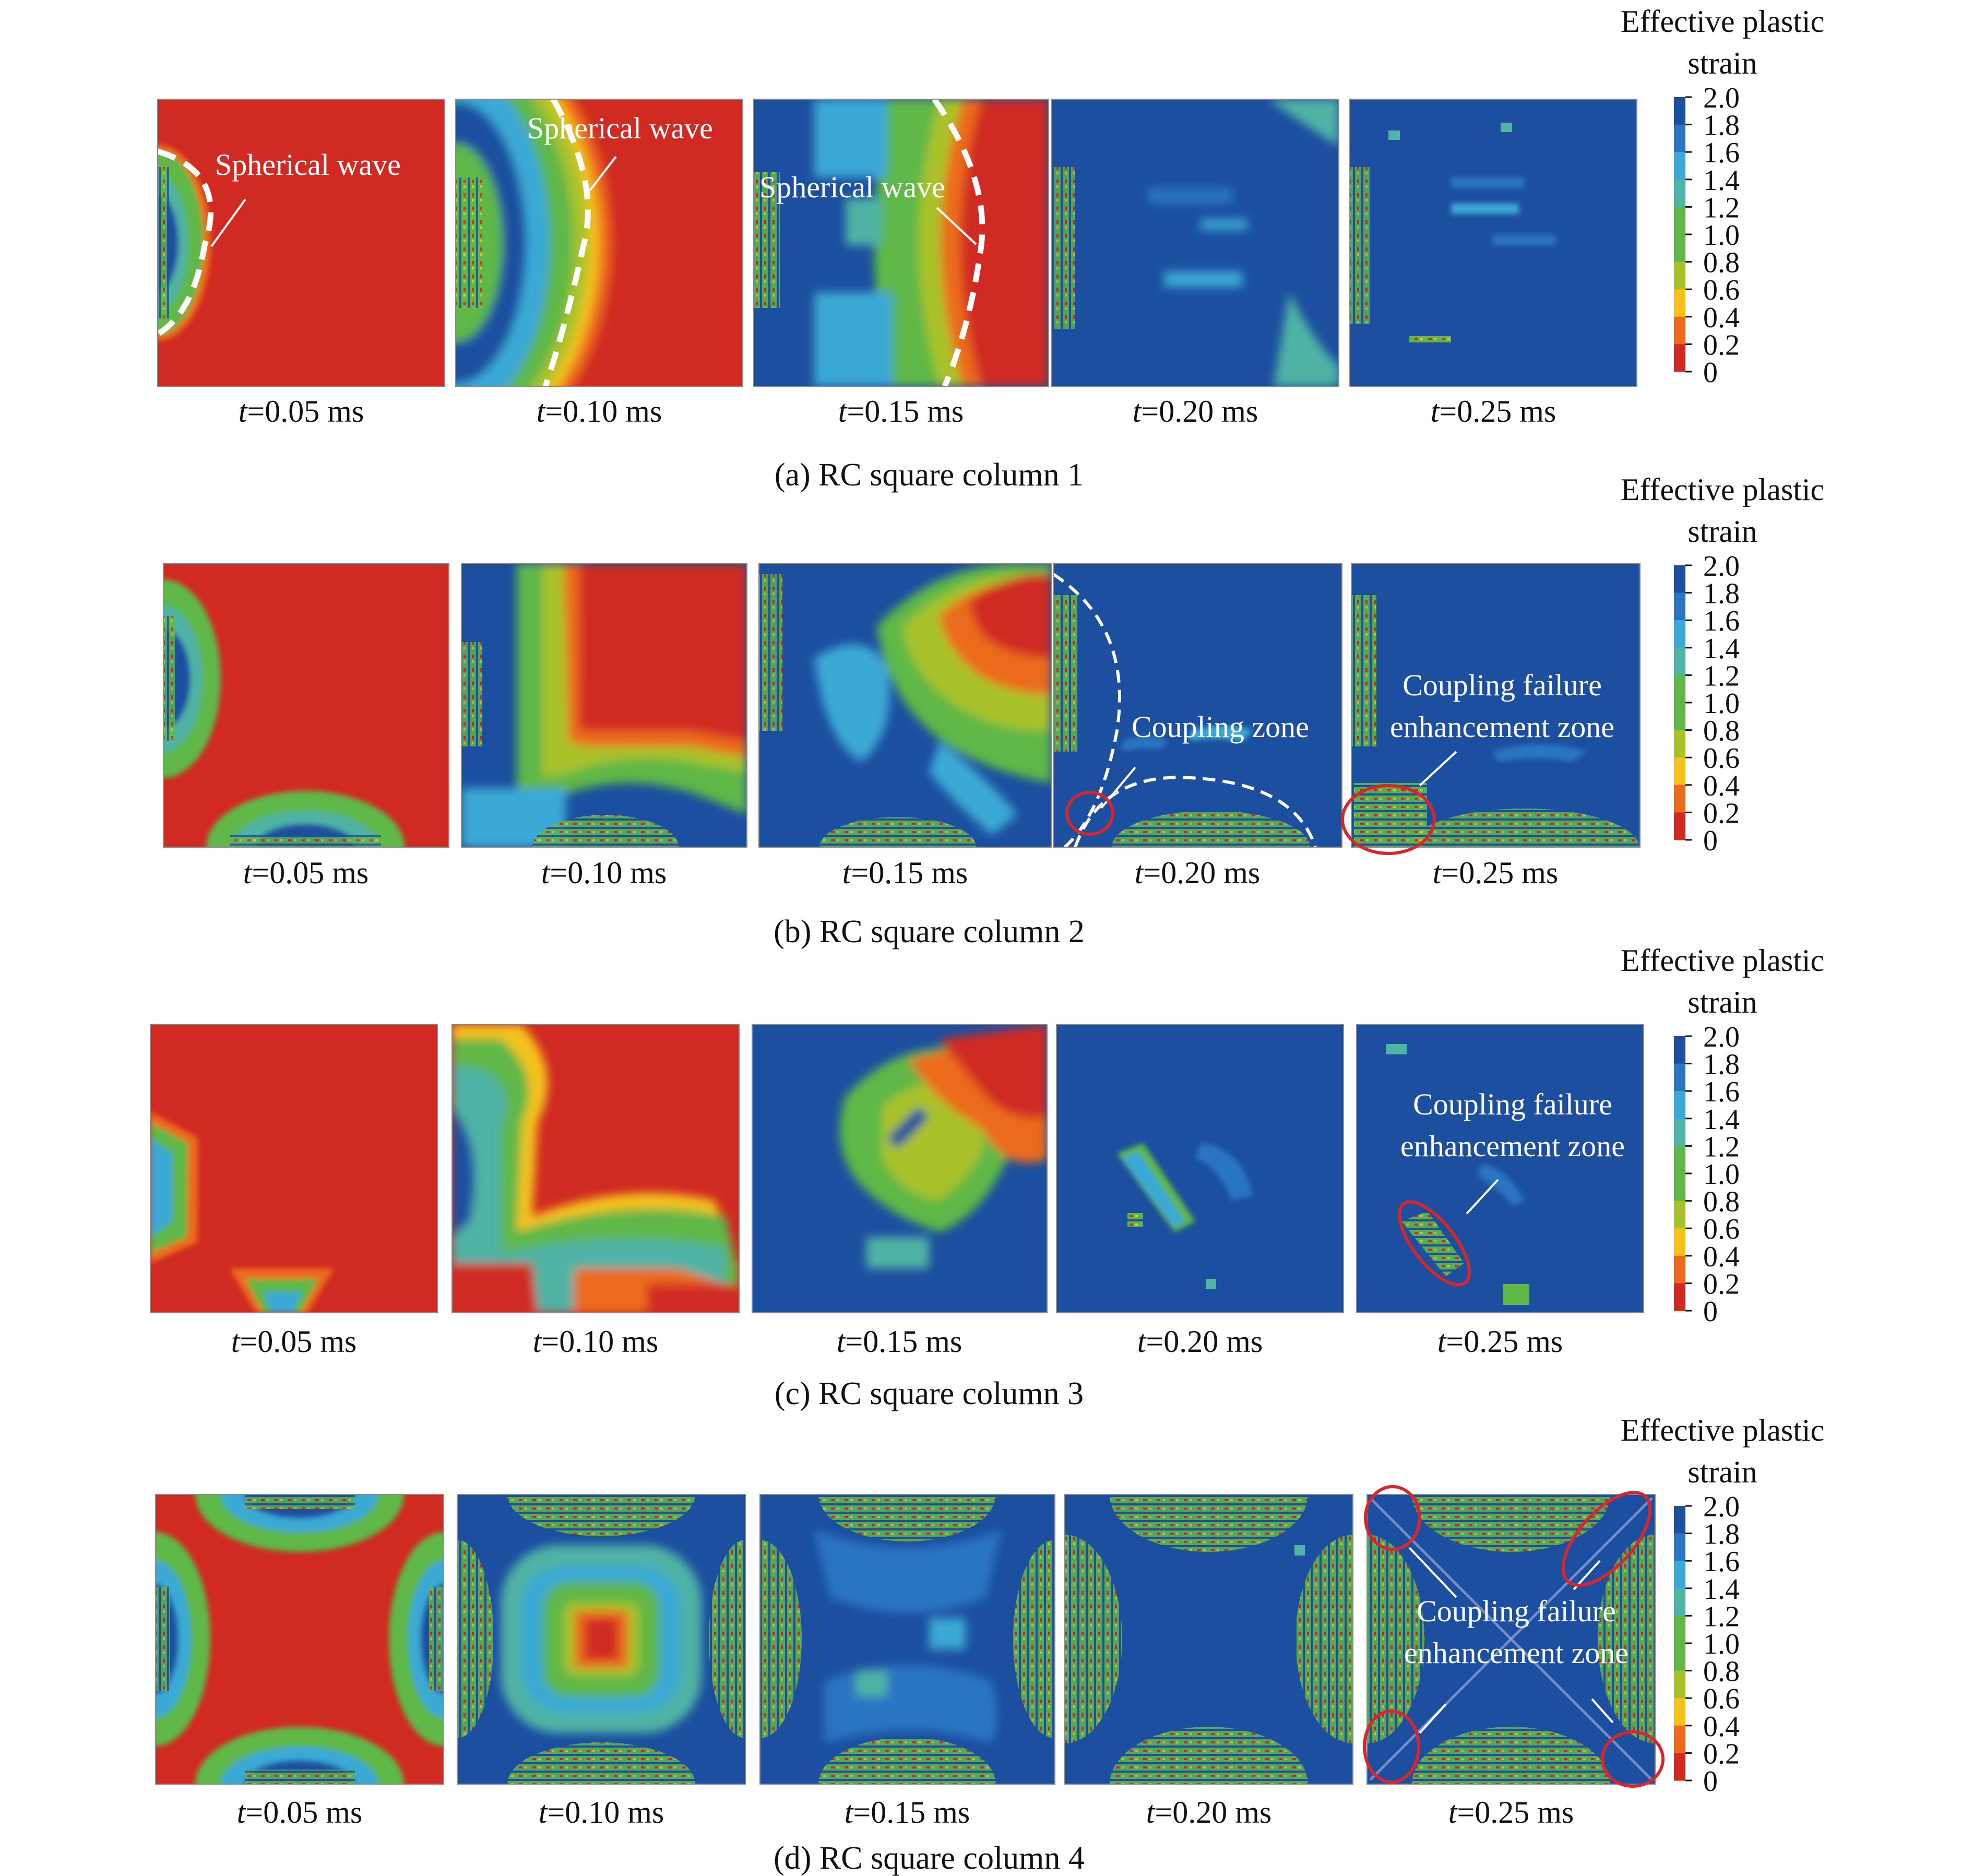 The height and width of the screenshot is (1876, 1973). I want to click on panel-b5, so click(1495, 705).